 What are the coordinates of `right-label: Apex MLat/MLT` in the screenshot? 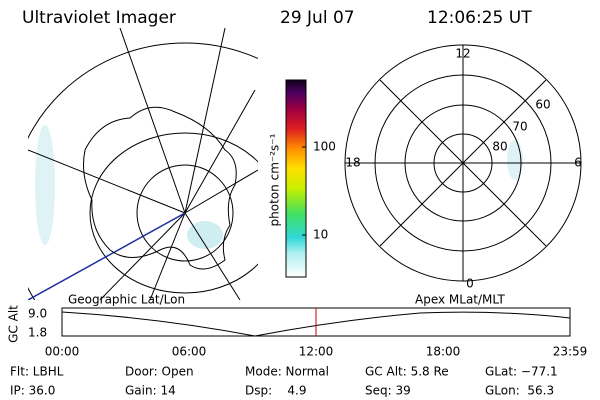 It's located at (460, 300).